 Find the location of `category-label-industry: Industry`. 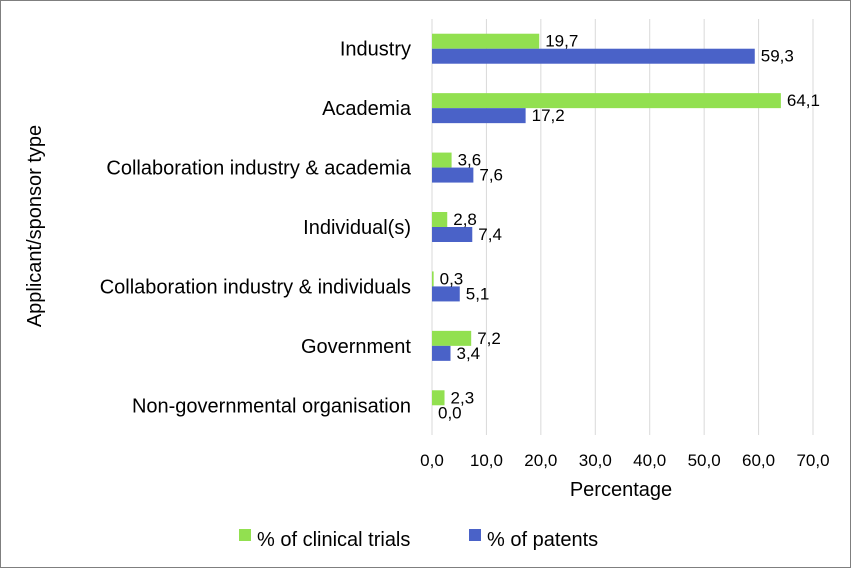

category-label-industry: Industry is located at coordinates (375, 50).